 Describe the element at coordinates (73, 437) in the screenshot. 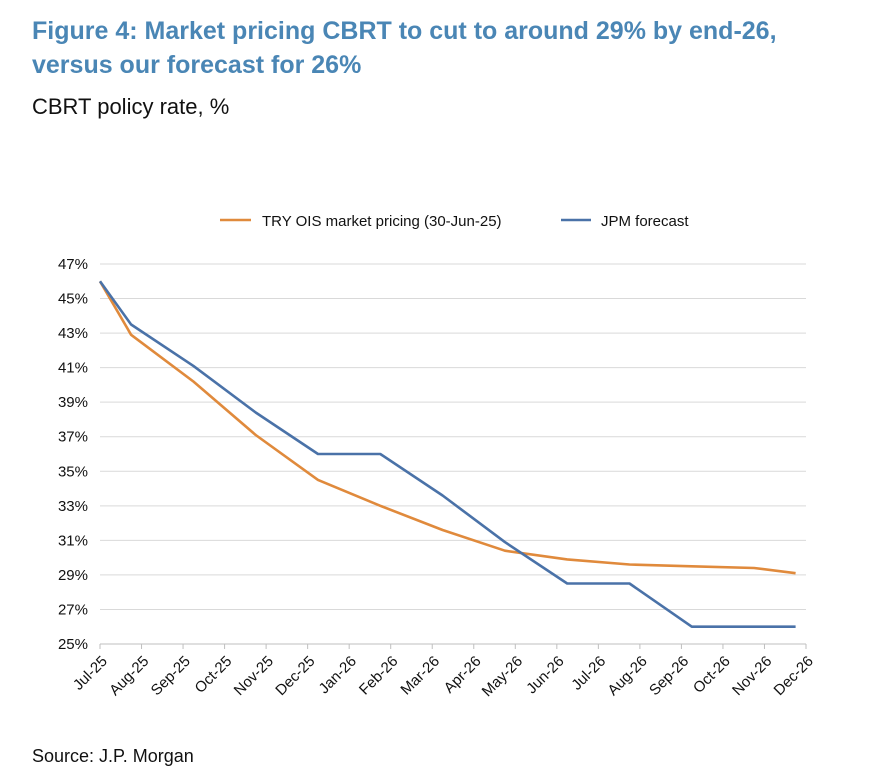

I see `y-tick-label: 37%` at that location.